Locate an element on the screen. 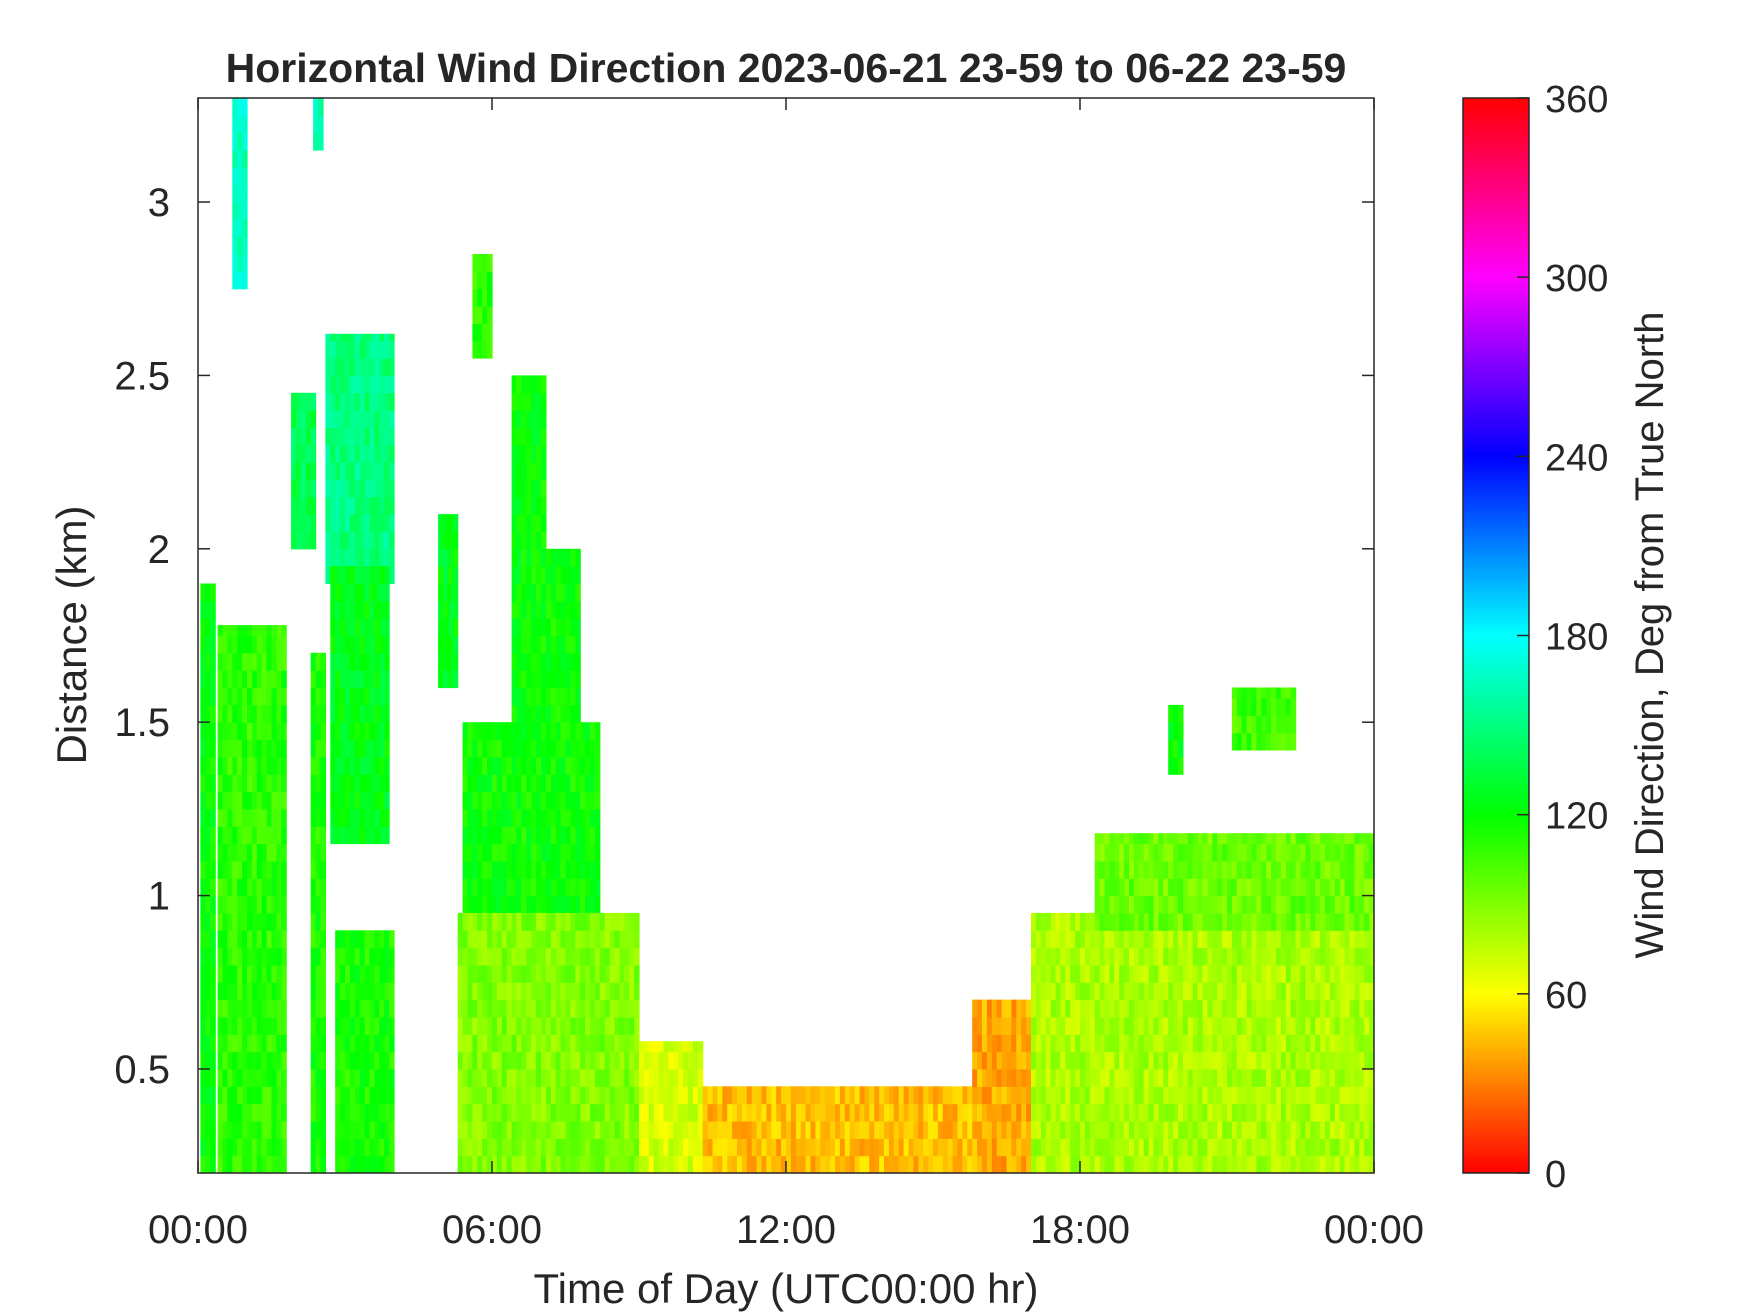 The height and width of the screenshot is (1313, 1750). x-tick-label: 18:00 is located at coordinates (1080, 1230).